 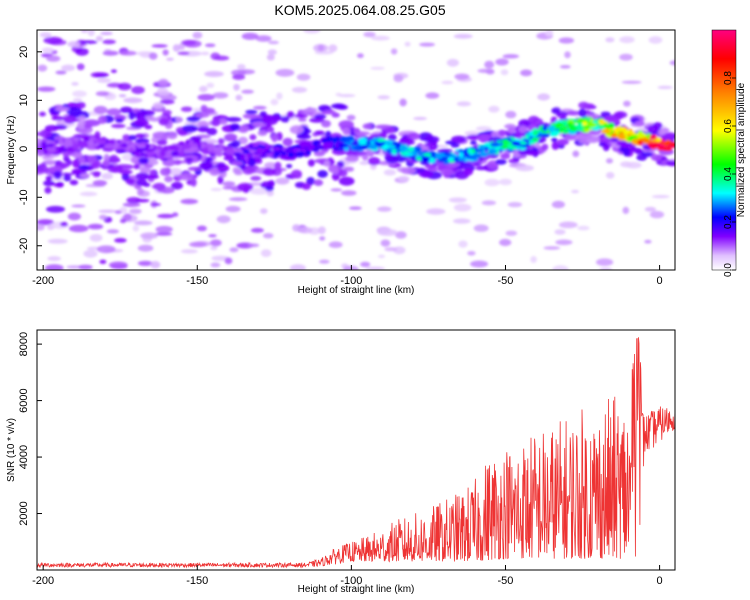 What do you see at coordinates (30, 150) in the screenshot?
I see `spectrogram-y-ticks: -20 -10 0 10 20` at bounding box center [30, 150].